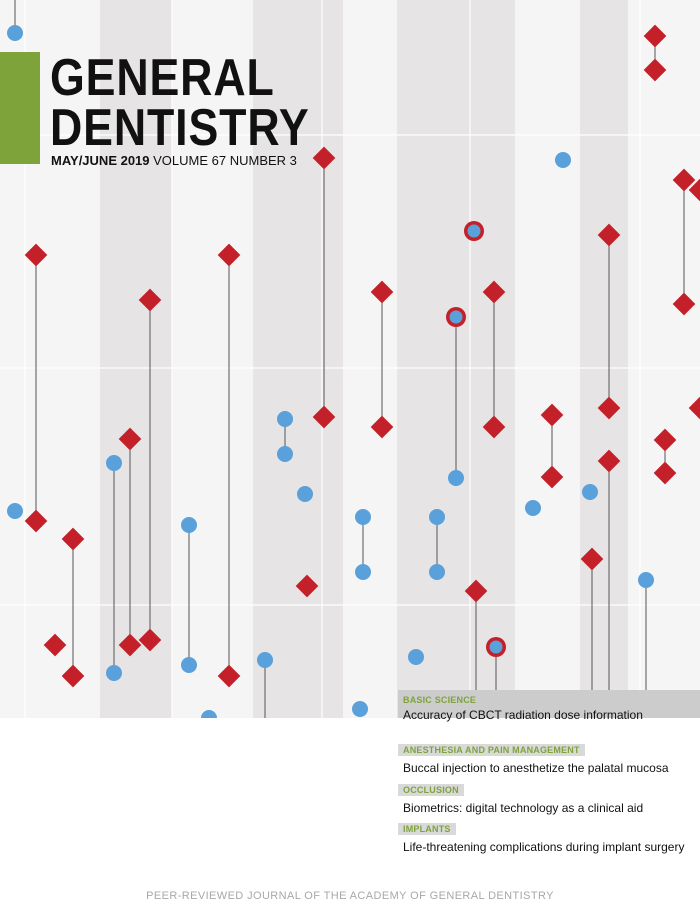 The image size is (700, 915). Describe the element at coordinates (491, 750) in the screenshot. I see `toc-category: ANESTHESIA AND PAIN MANAGEMENT` at that location.